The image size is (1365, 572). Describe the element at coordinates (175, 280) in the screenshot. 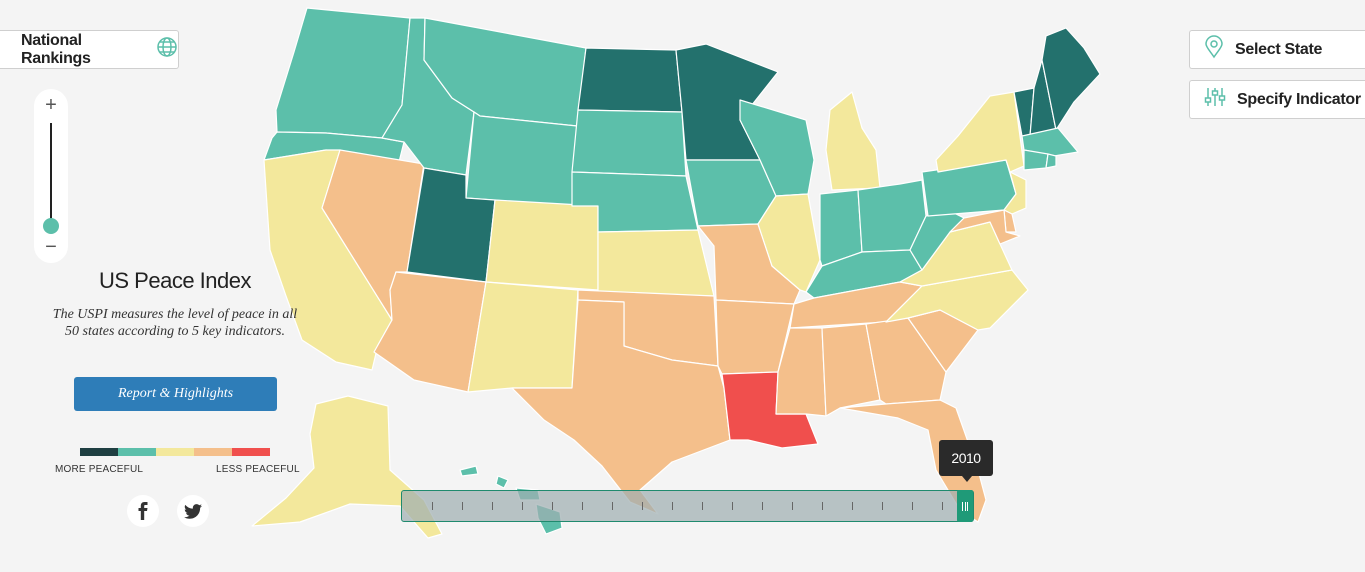

I see `page-title: US Peace Index` at that location.